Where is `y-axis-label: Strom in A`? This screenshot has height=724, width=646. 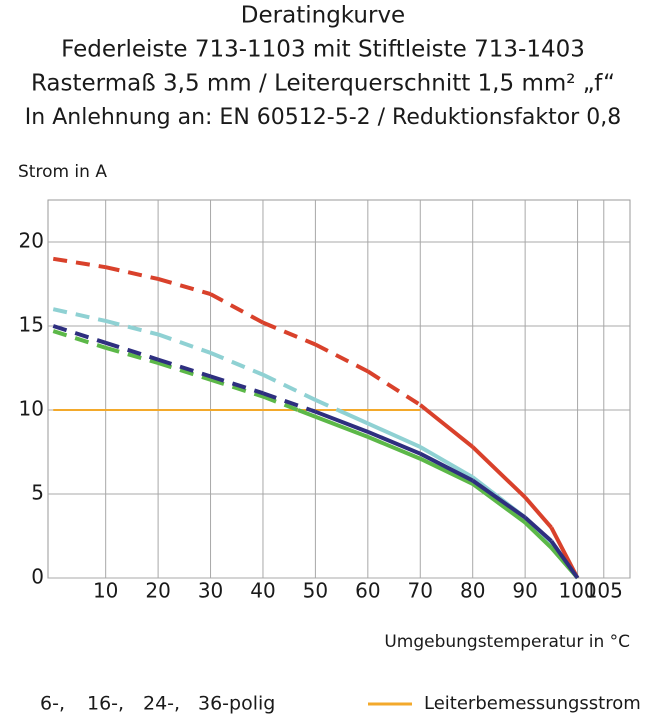 y-axis-label: Strom in A is located at coordinates (62, 172).